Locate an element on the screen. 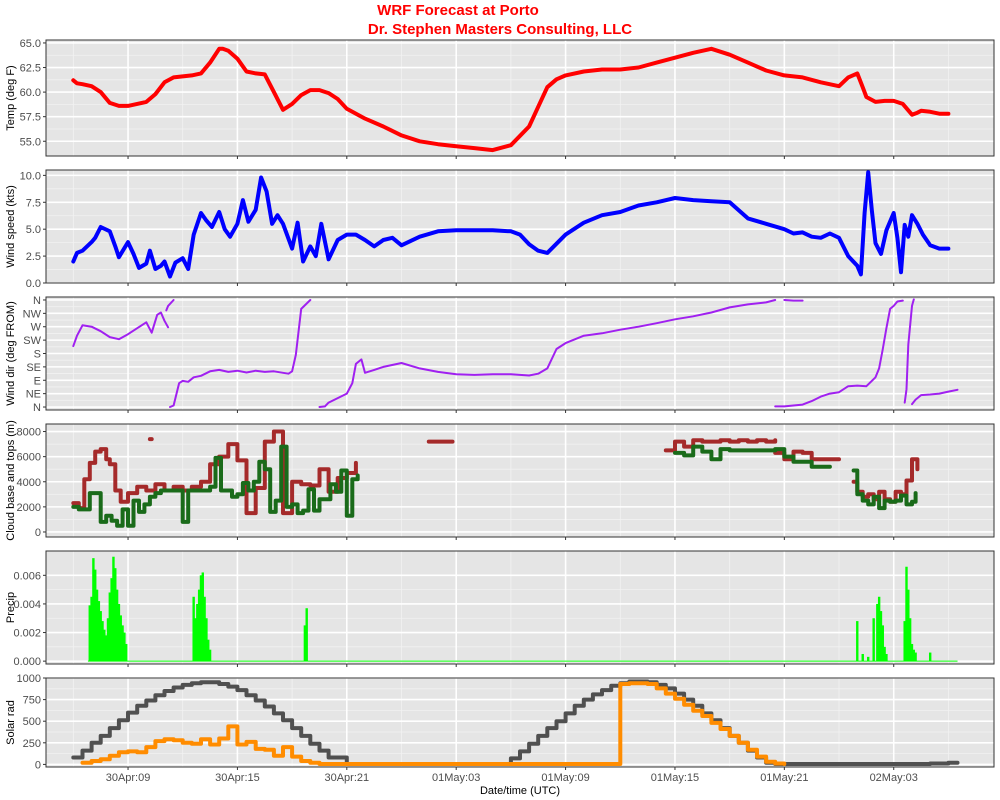  y-tick-label: 5.0 is located at coordinates (33, 230).